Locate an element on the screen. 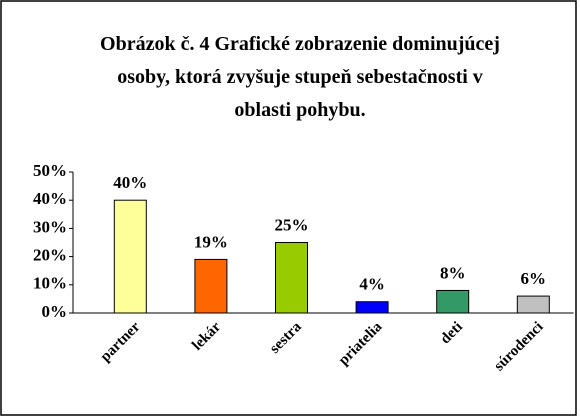 The height and width of the screenshot is (419, 580). data-label: 6% is located at coordinates (534, 278).